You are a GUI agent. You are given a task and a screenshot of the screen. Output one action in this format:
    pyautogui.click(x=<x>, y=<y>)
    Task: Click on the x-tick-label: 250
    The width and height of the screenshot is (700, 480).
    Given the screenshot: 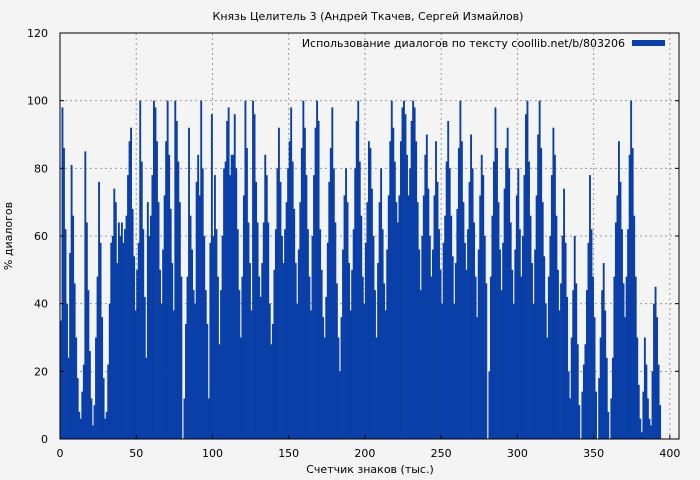 What is the action you would take?
    pyautogui.click(x=441, y=453)
    